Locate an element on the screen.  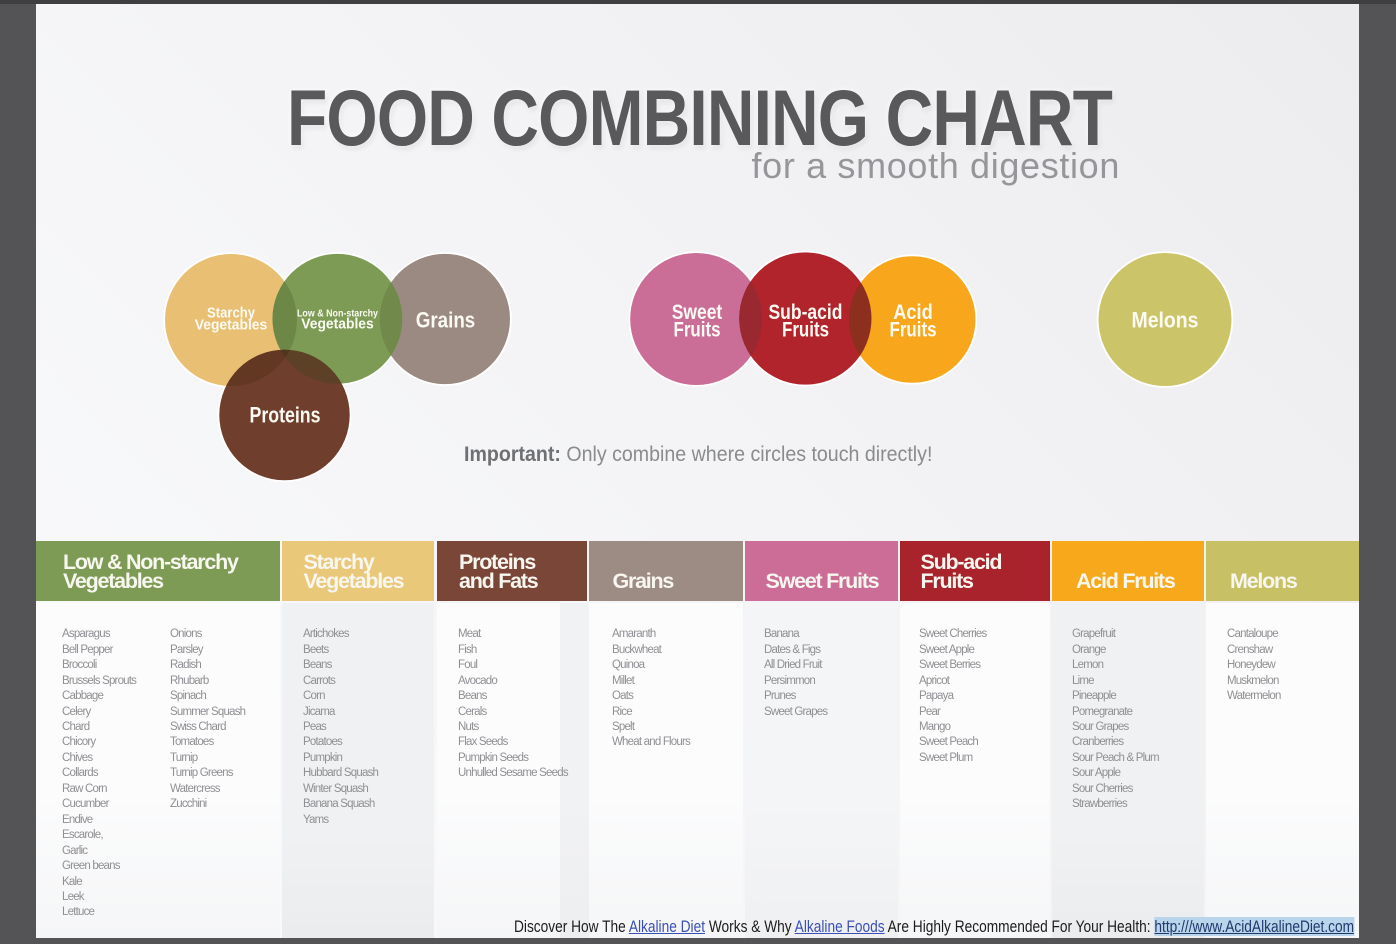
svg-text: Grains is located at coordinates (446, 320).